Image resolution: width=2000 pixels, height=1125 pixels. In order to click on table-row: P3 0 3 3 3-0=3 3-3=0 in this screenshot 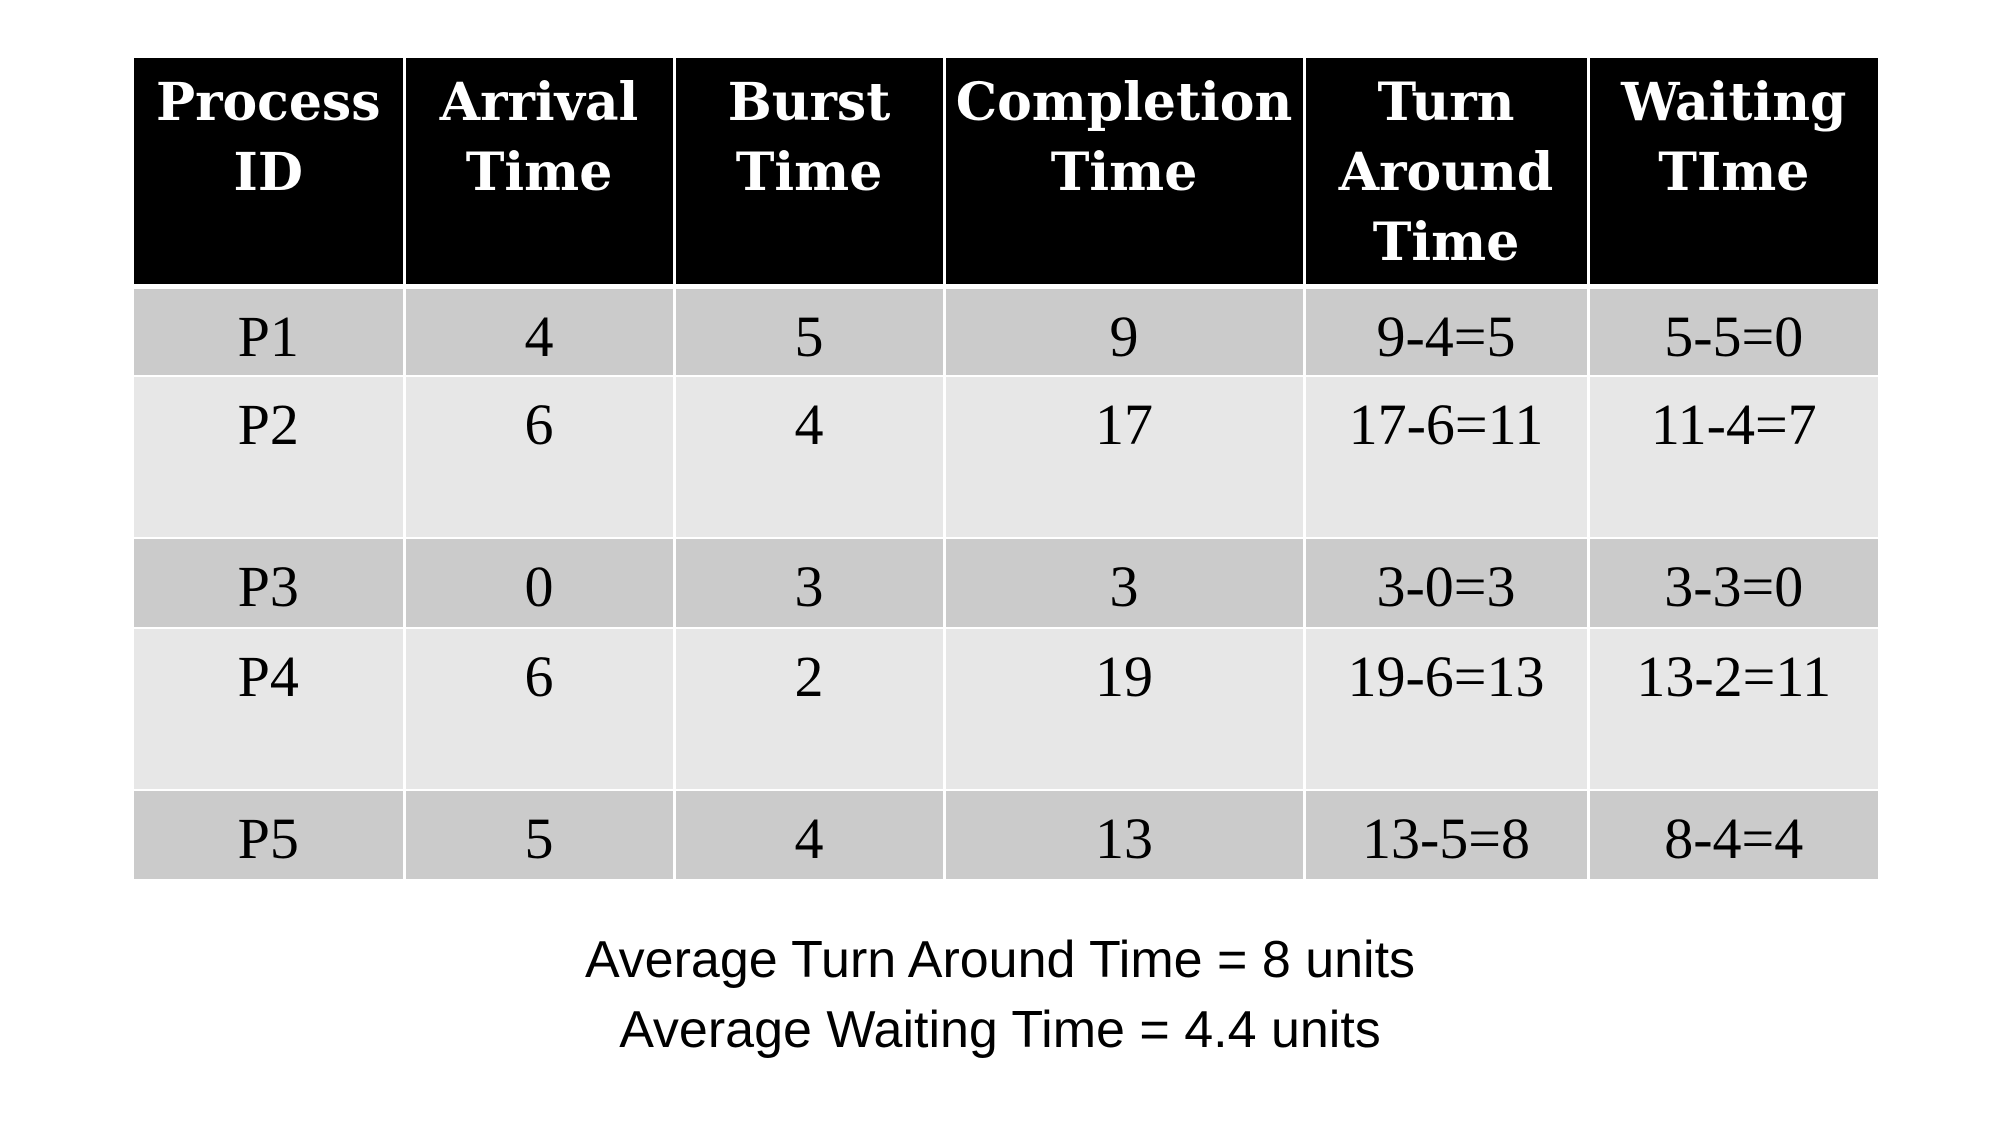, I will do `click(1006, 583)`.